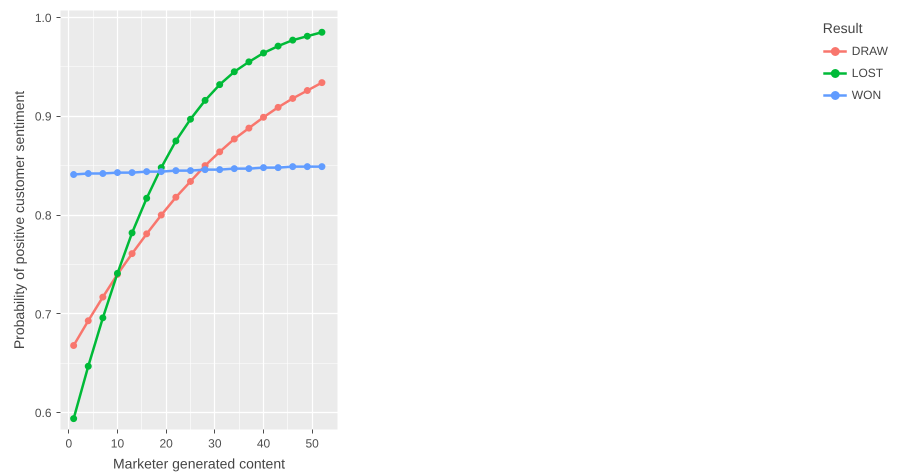 The width and height of the screenshot is (898, 474). I want to click on legend-label: DRAW, so click(870, 51).